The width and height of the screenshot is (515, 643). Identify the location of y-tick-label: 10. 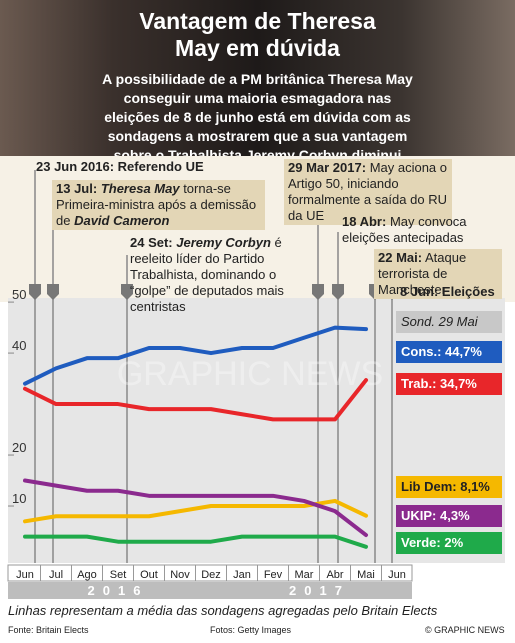
(19, 498).